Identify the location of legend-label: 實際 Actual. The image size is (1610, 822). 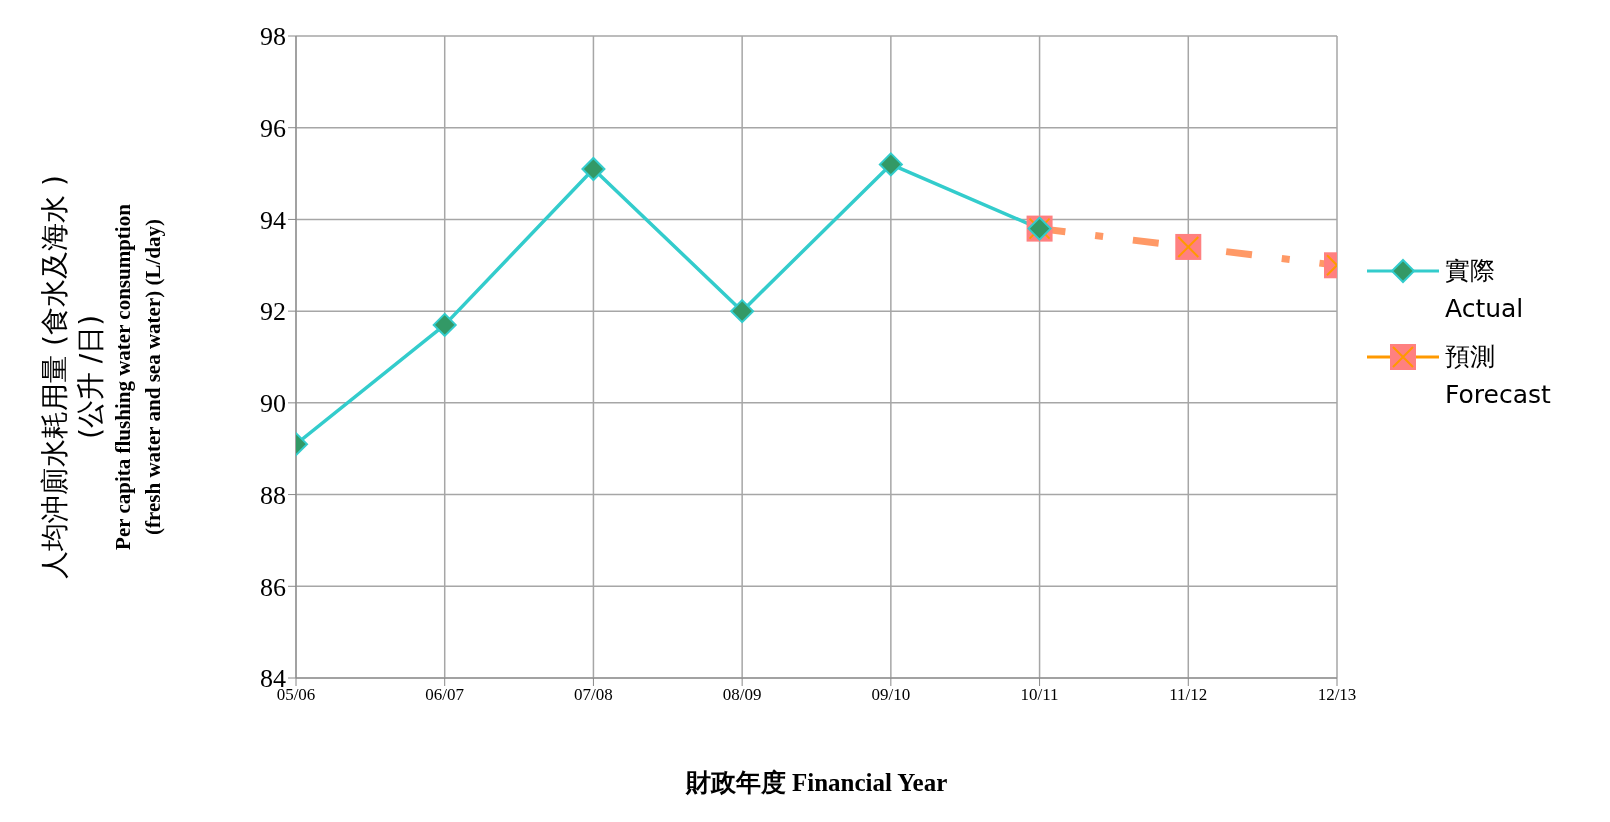
(1484, 290).